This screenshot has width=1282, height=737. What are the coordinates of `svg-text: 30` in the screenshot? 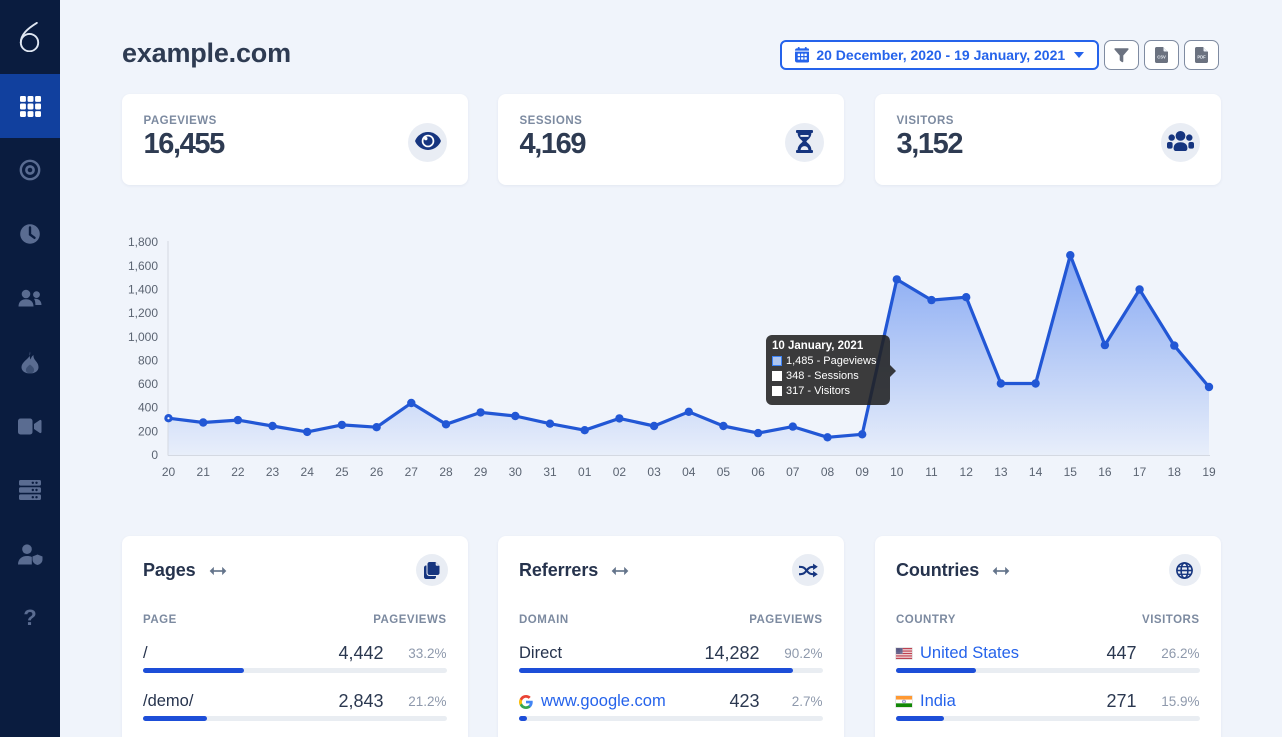 It's located at (516, 472).